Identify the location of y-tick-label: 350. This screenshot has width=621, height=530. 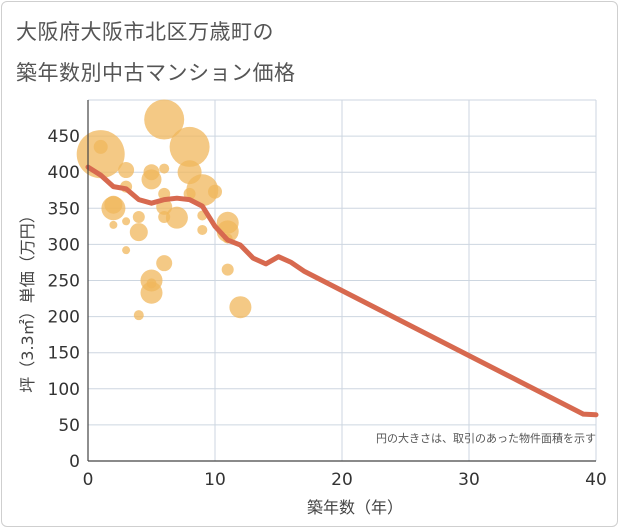
(64, 209).